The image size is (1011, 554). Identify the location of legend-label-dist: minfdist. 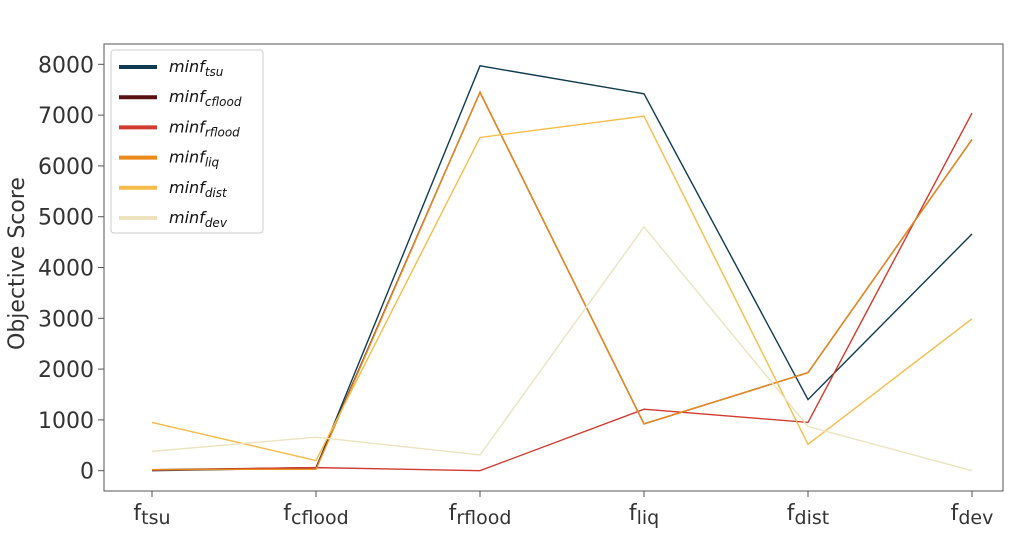
(198, 189).